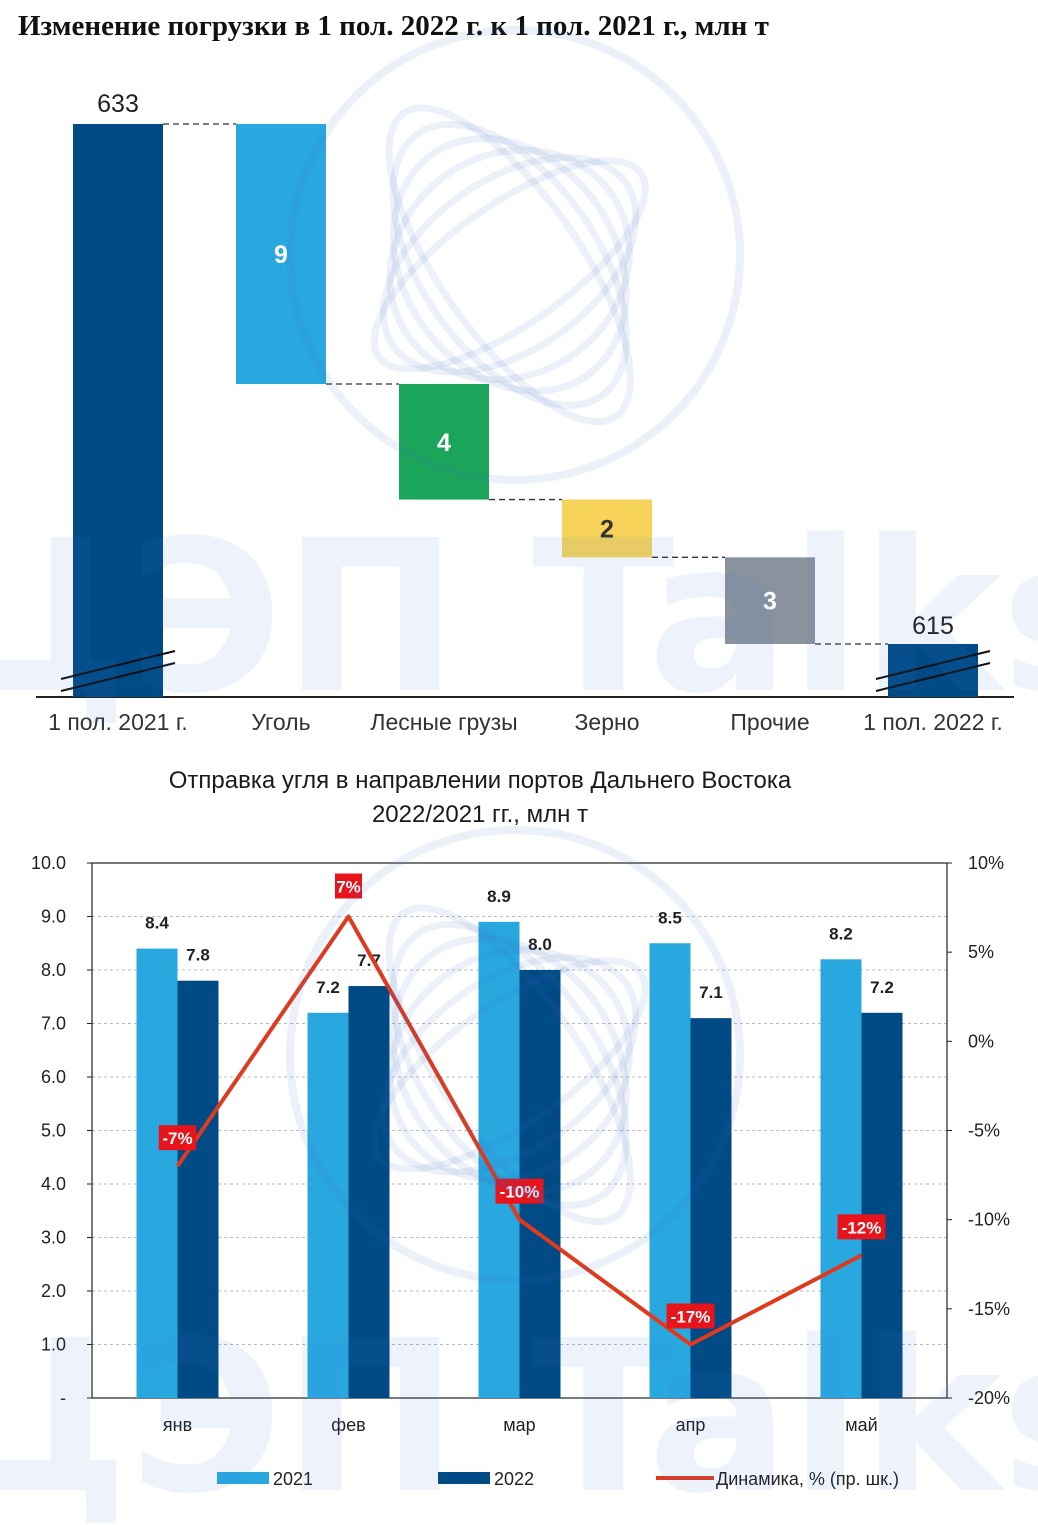 Image resolution: width=1038 pixels, height=1525 pixels. What do you see at coordinates (841, 933) in the screenshot?
I see `bar-data-label: 8.2` at bounding box center [841, 933].